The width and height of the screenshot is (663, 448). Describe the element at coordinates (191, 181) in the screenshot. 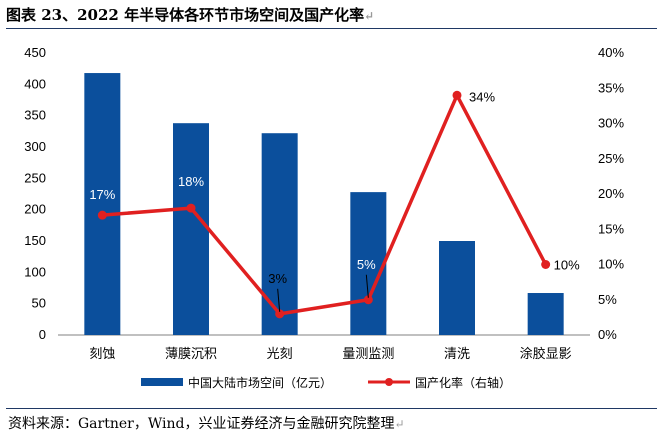

I see `line-data-label: 18%` at that location.